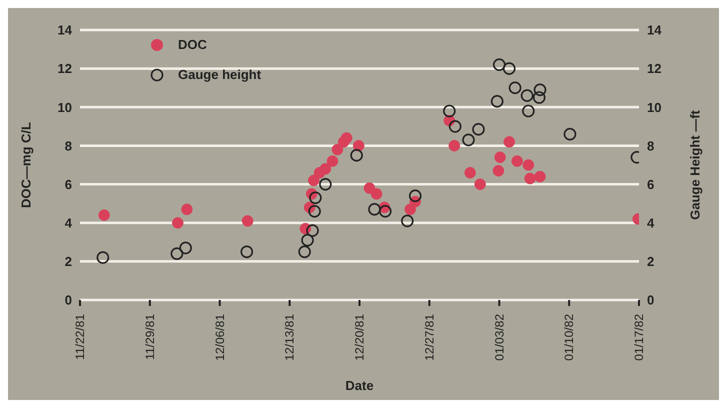 The width and height of the screenshot is (727, 408). Describe the element at coordinates (569, 337) in the screenshot. I see `x-tick-label: 01/10/82` at that location.